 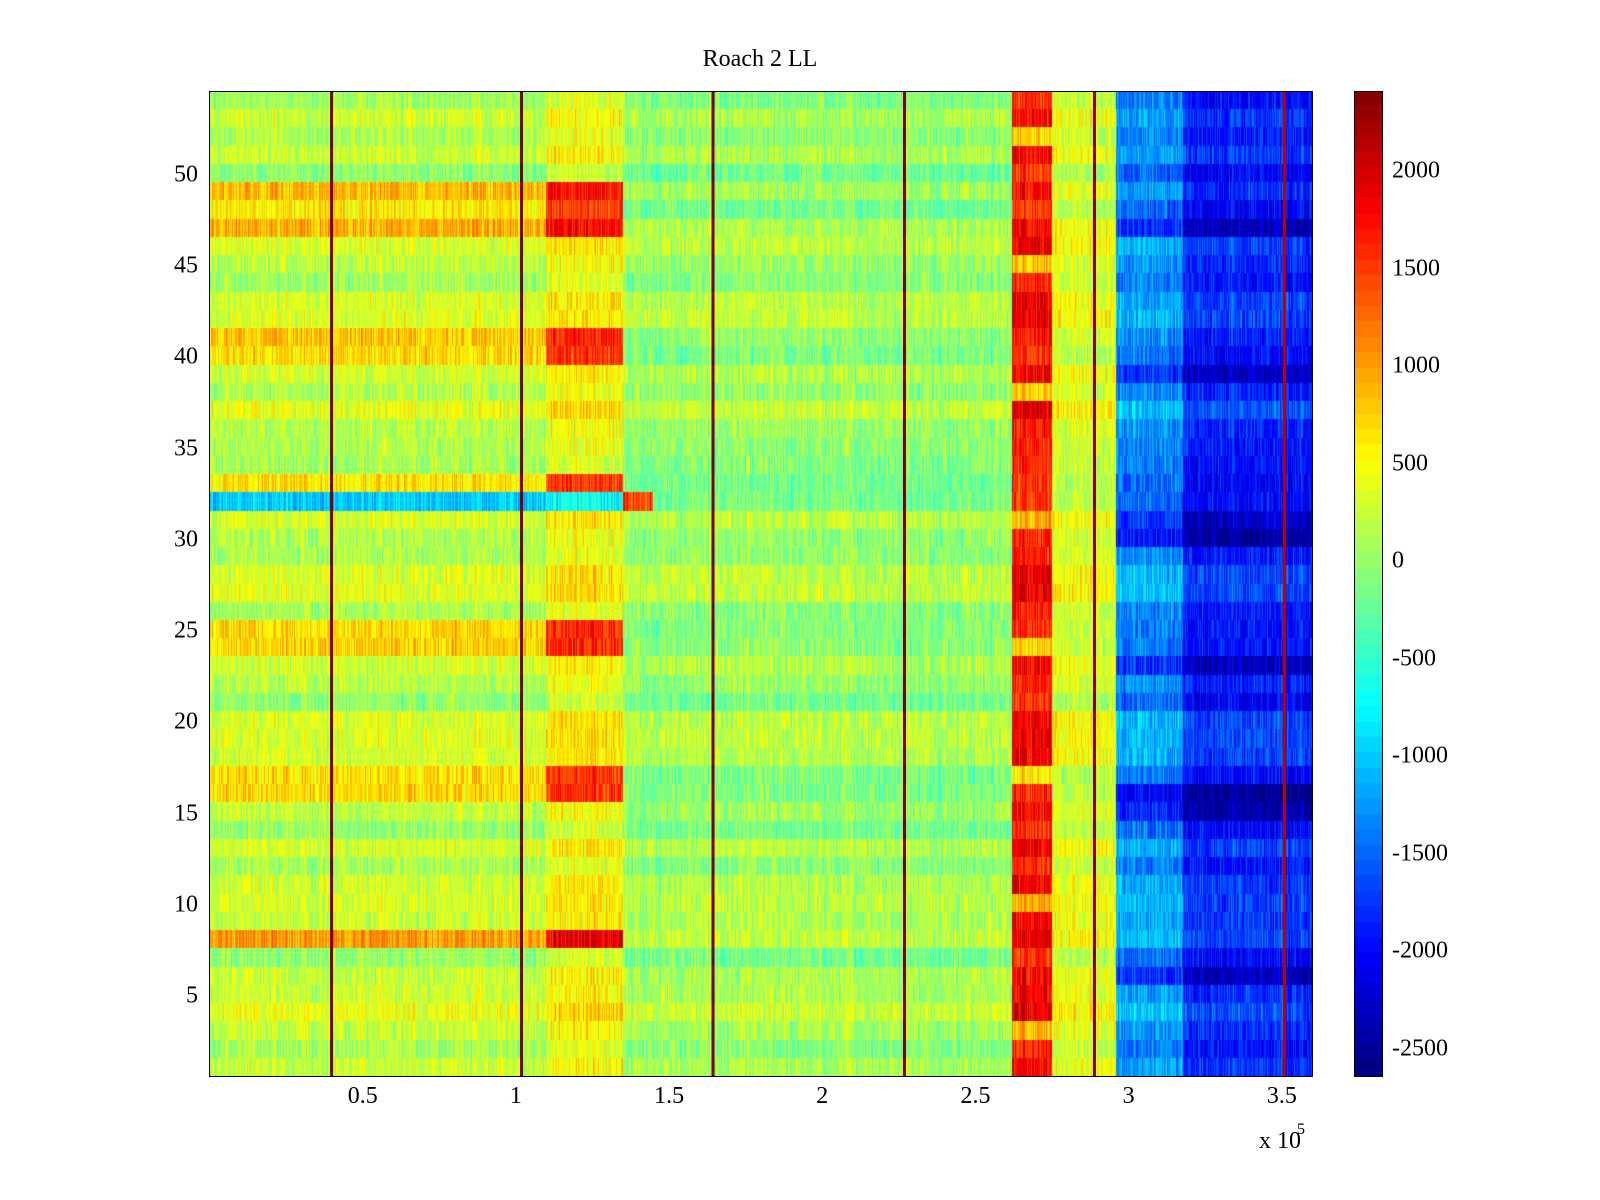 I want to click on x-tick-label: 2, so click(x=822, y=1096).